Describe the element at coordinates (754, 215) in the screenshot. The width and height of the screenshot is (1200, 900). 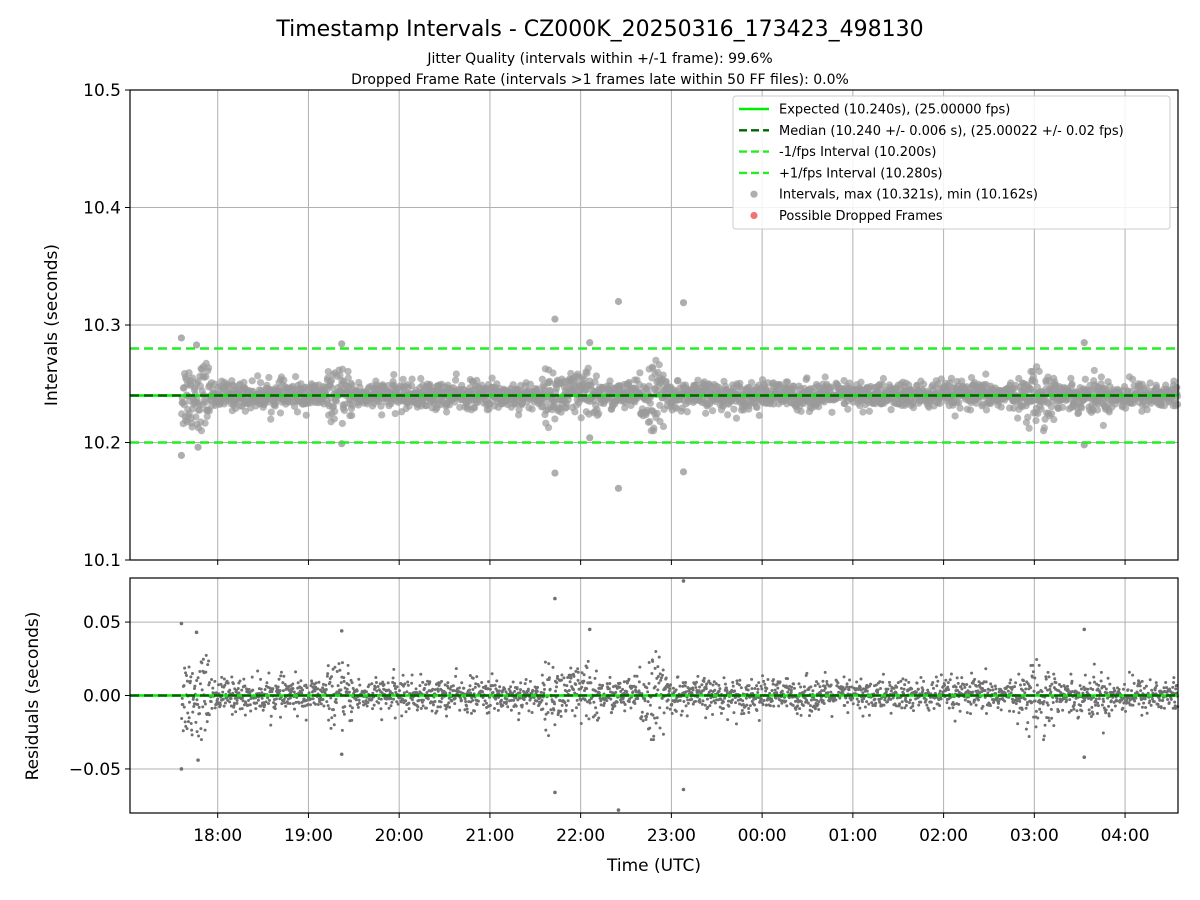
I see `legend-marker` at that location.